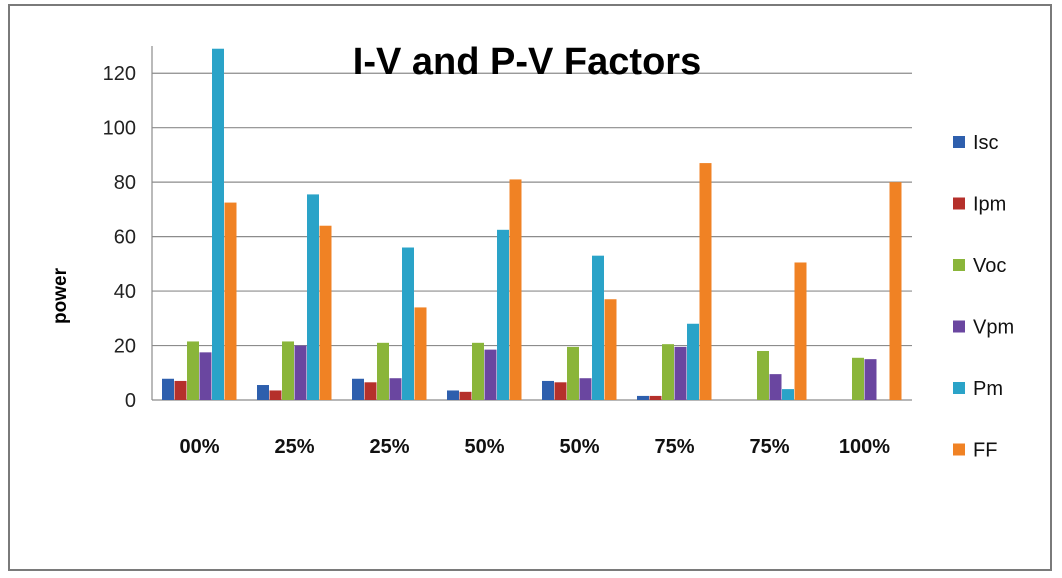  I want to click on y-tick-label: 0, so click(130, 401).